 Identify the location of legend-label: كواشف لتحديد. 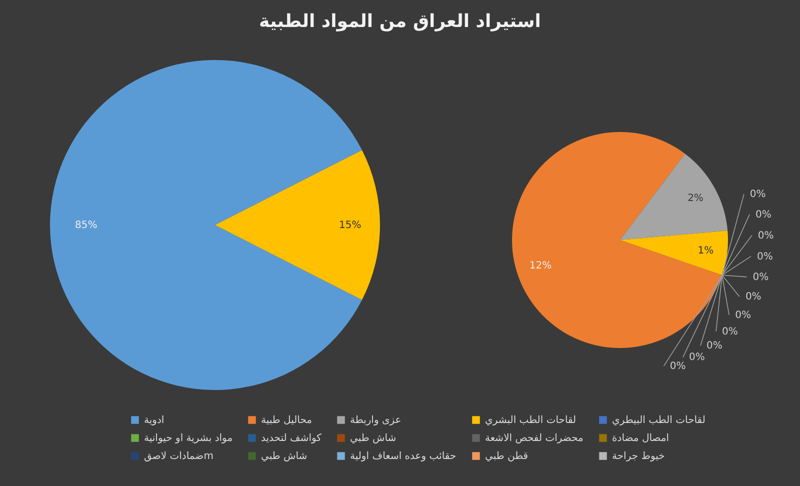
(291, 438).